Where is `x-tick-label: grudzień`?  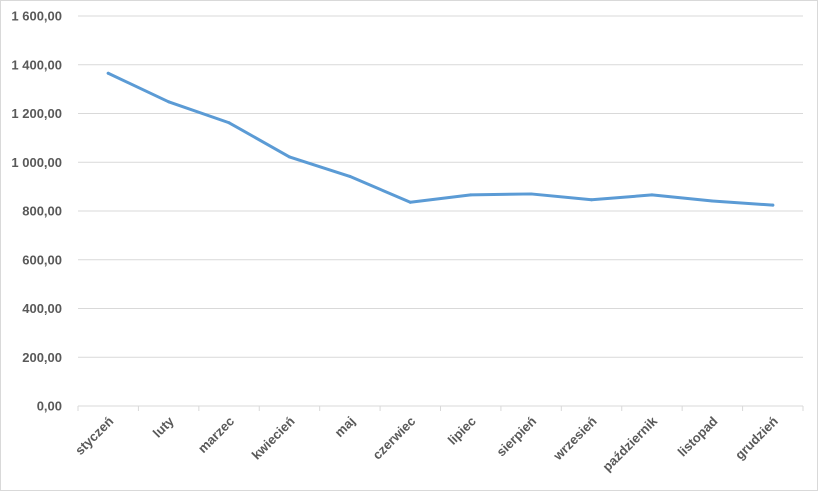
x-tick-label: grudzień is located at coordinates (756, 437).